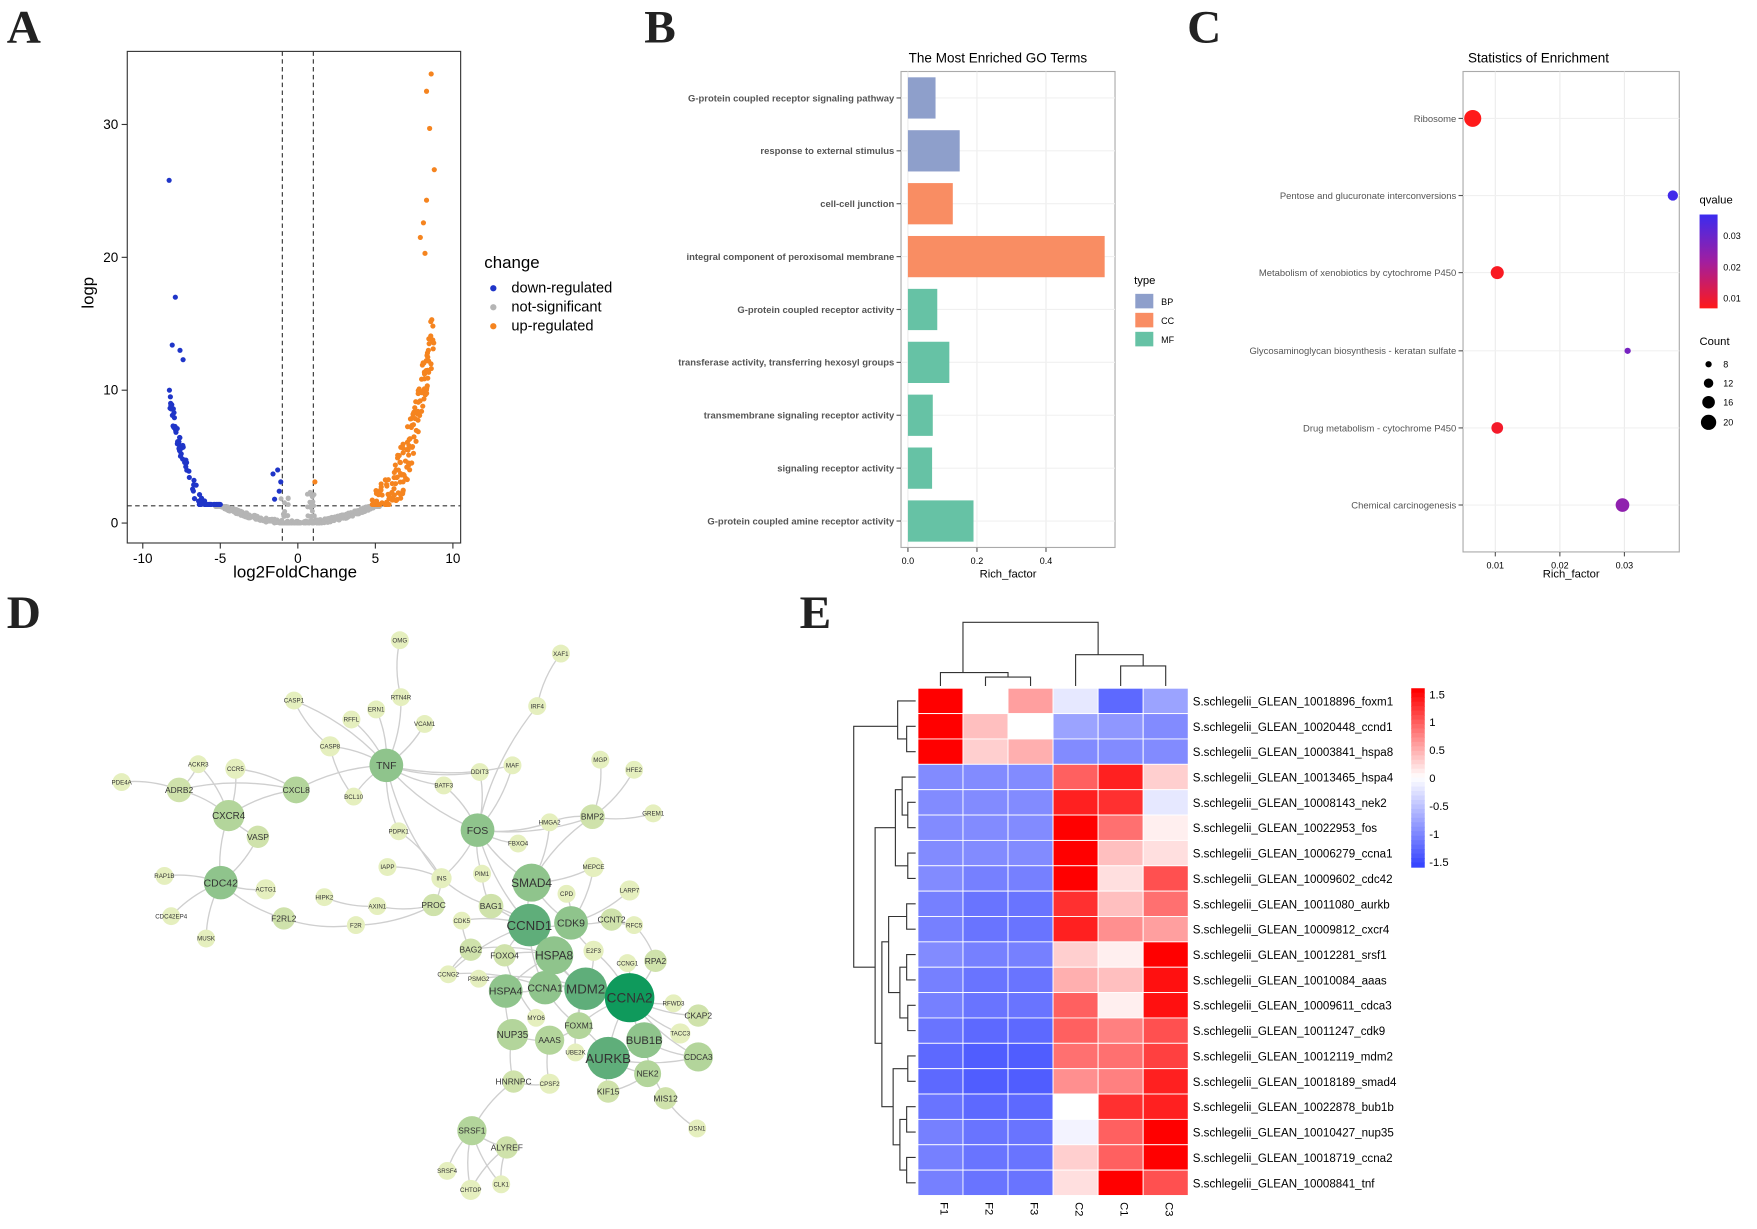 Image resolution: width=1757 pixels, height=1229 pixels. I want to click on network-node-label: CXCR4, so click(229, 816).